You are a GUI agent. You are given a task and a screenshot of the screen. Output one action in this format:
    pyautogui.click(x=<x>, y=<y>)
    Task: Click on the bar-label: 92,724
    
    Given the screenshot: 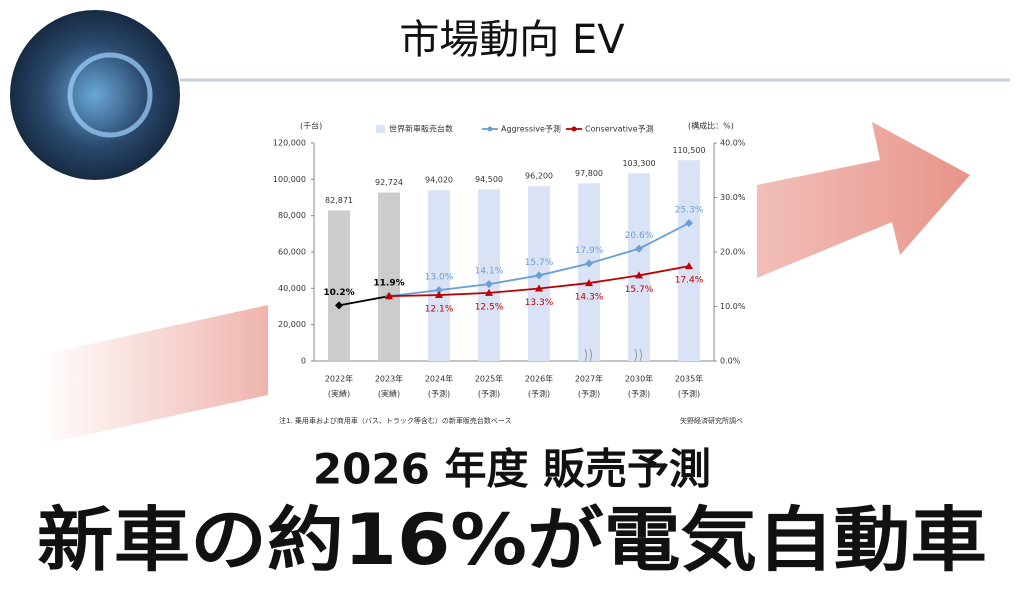 What is the action you would take?
    pyautogui.click(x=389, y=182)
    